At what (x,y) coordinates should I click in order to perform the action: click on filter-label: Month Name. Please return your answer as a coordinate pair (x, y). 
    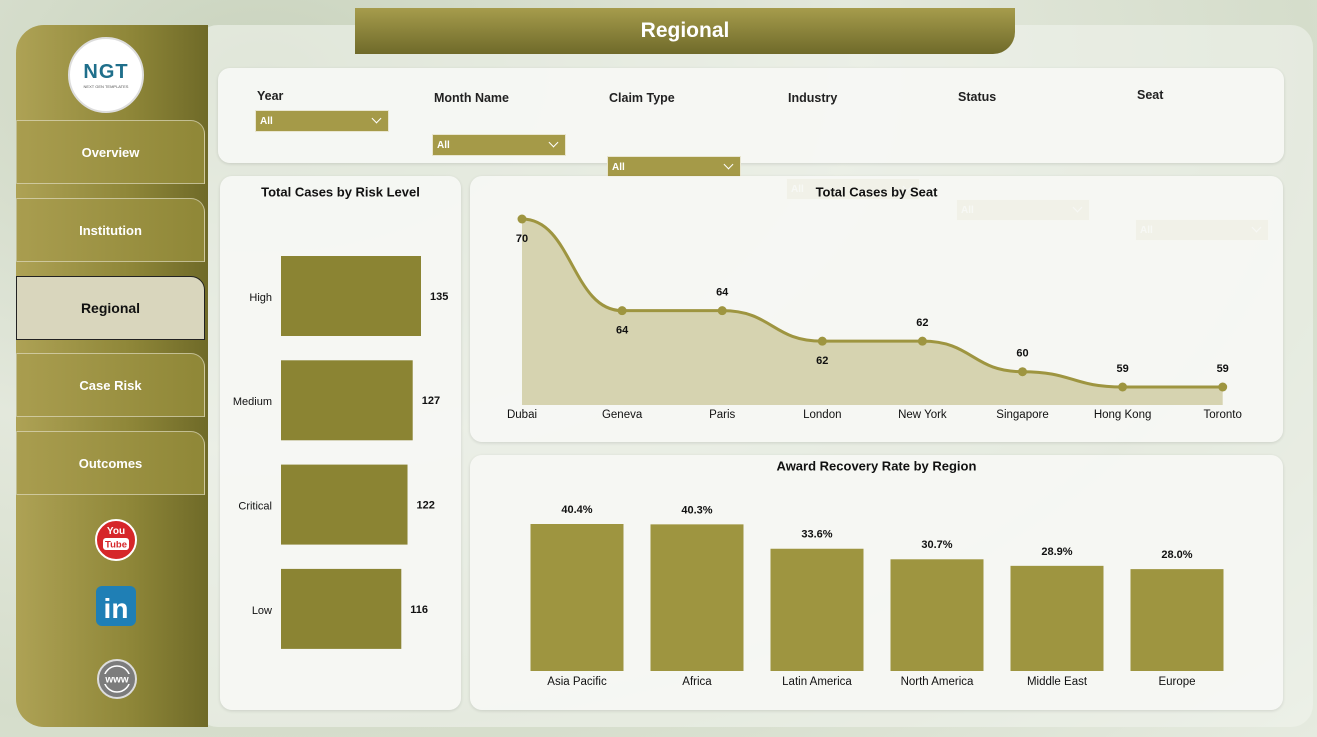
    Looking at the image, I should click on (471, 98).